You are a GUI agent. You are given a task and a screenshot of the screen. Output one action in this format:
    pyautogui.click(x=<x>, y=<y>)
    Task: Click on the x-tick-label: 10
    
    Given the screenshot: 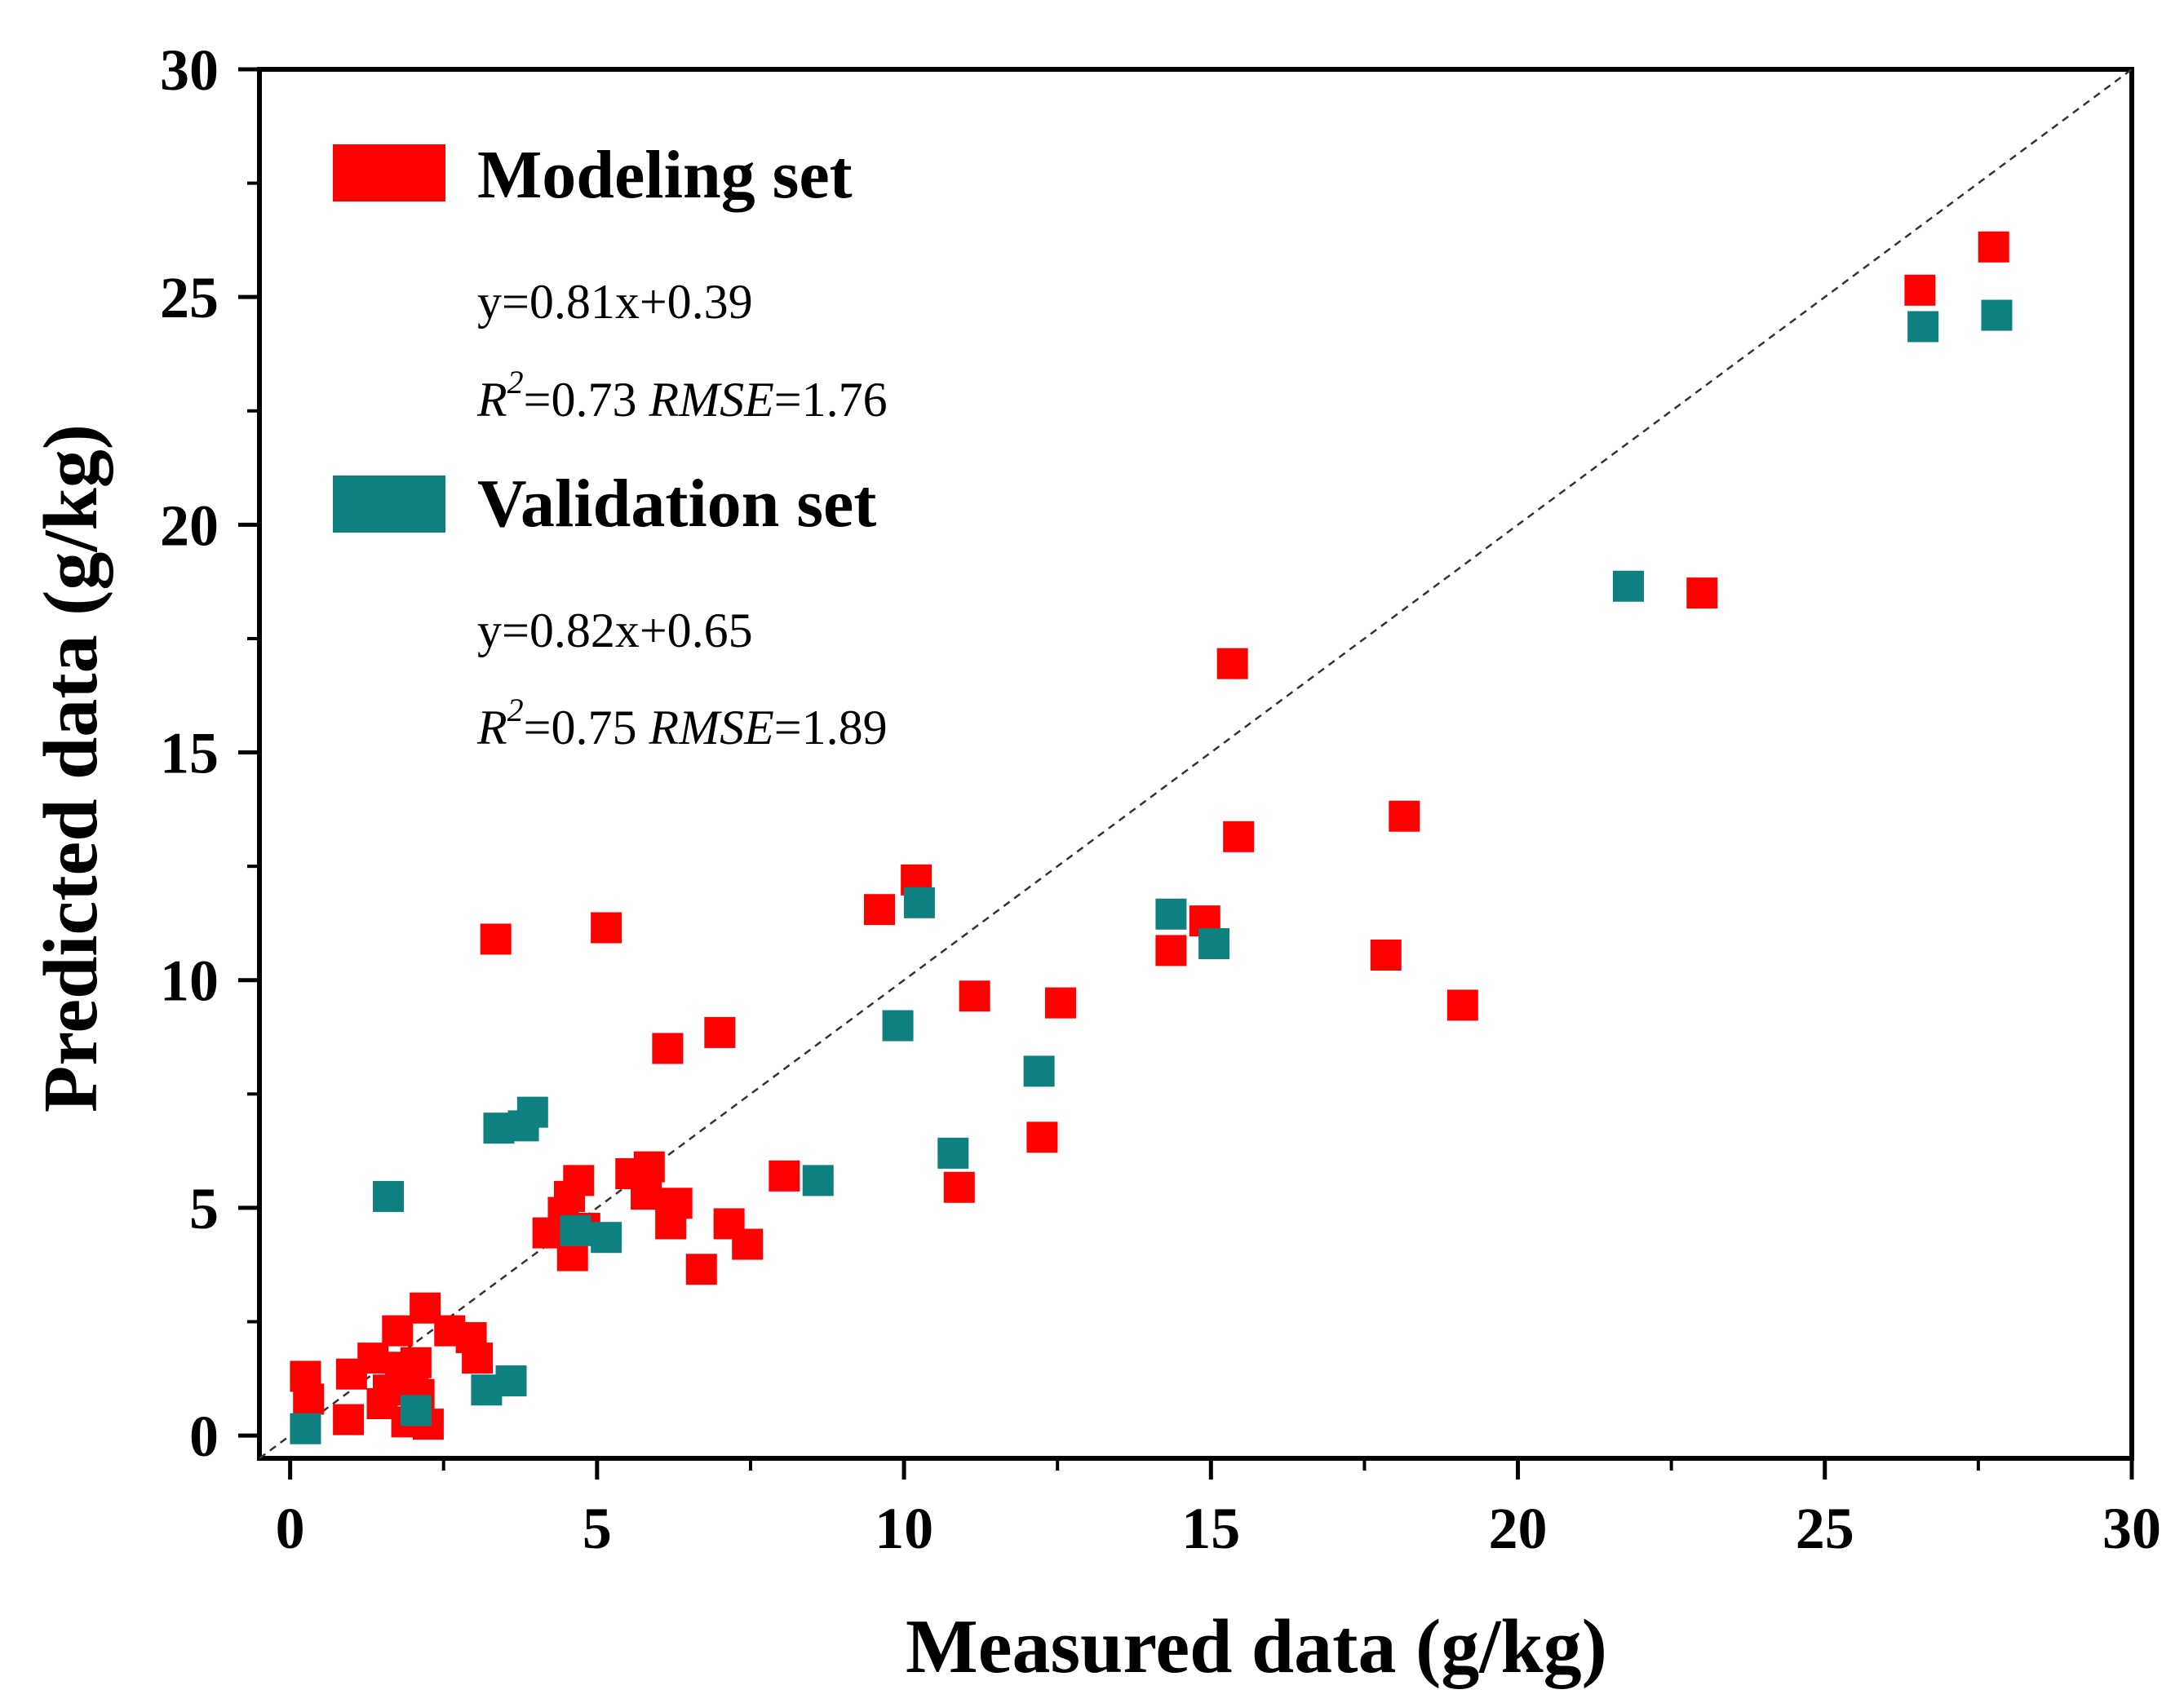 What is the action you would take?
    pyautogui.click(x=904, y=1528)
    